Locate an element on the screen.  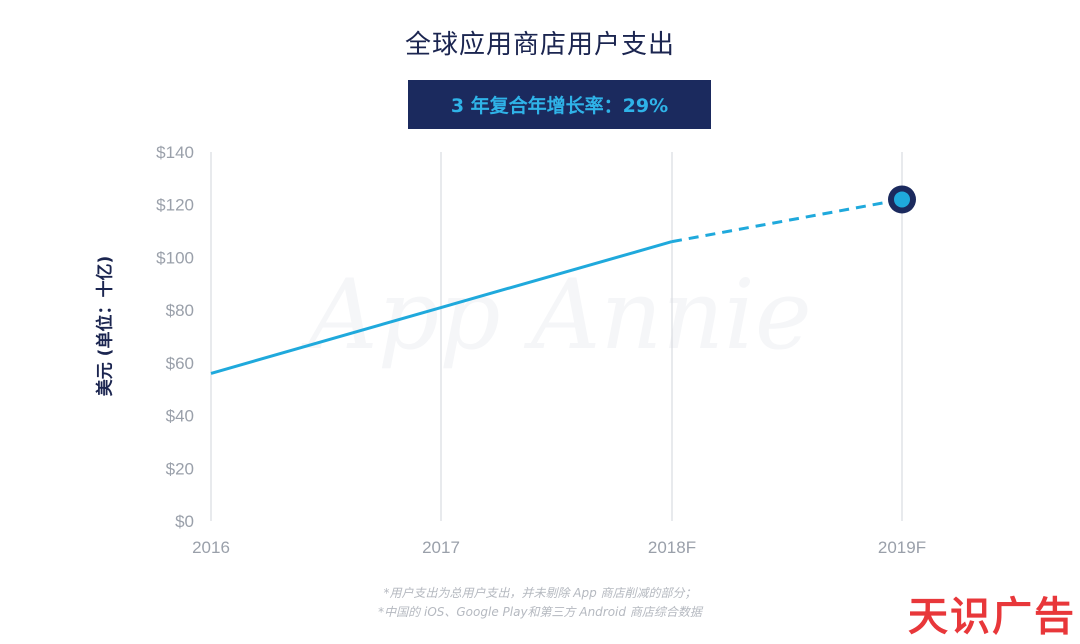
y-tick-label: $20 is located at coordinates (180, 468).